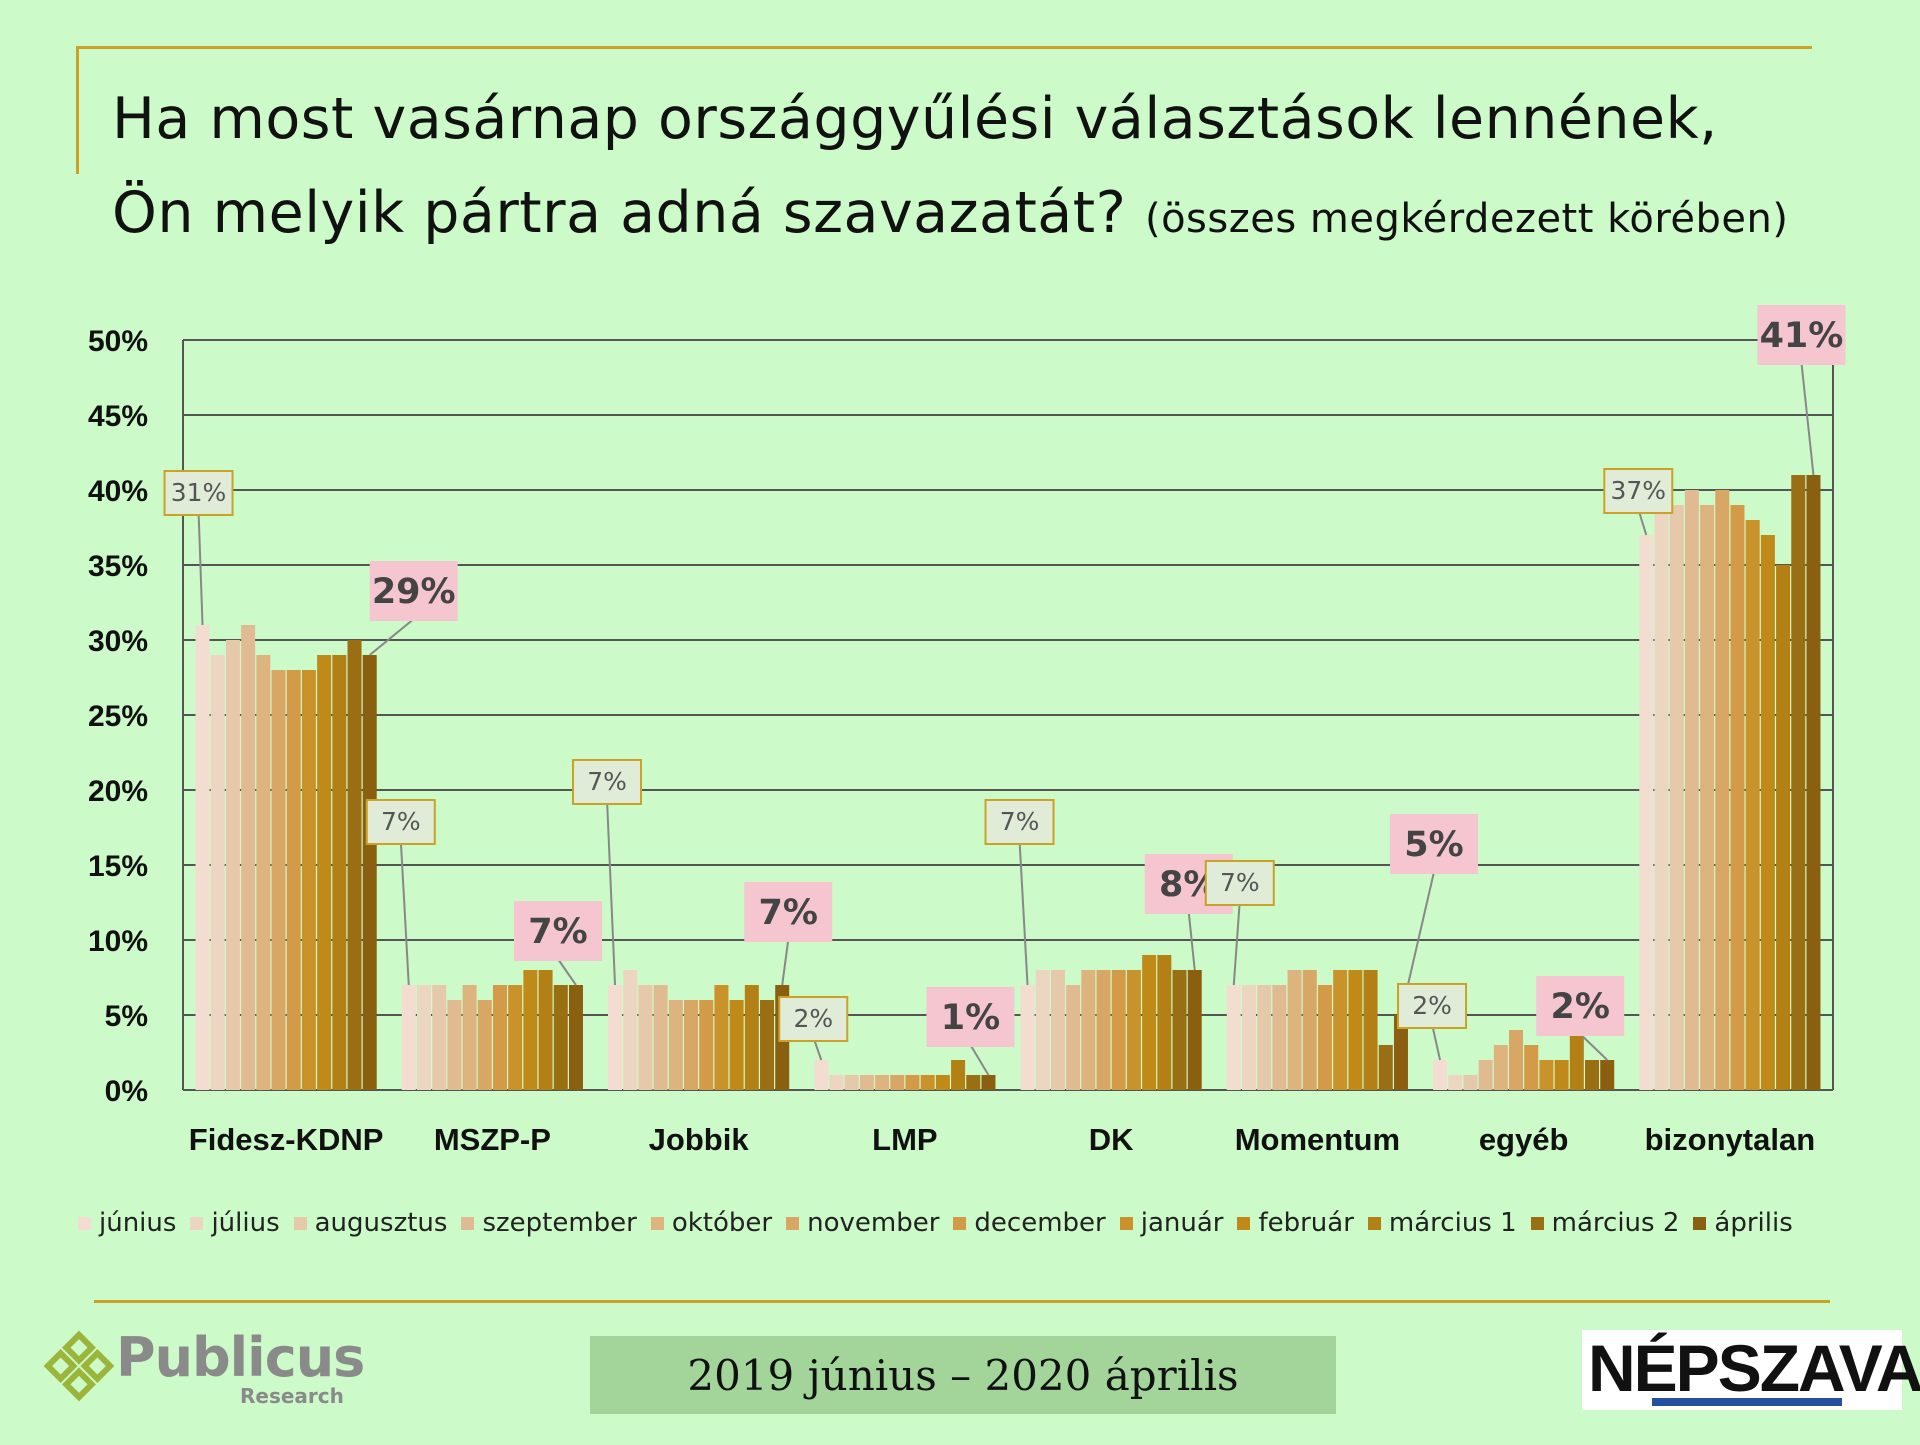  What do you see at coordinates (1317, 1139) in the screenshot?
I see `category-label: Momentum` at bounding box center [1317, 1139].